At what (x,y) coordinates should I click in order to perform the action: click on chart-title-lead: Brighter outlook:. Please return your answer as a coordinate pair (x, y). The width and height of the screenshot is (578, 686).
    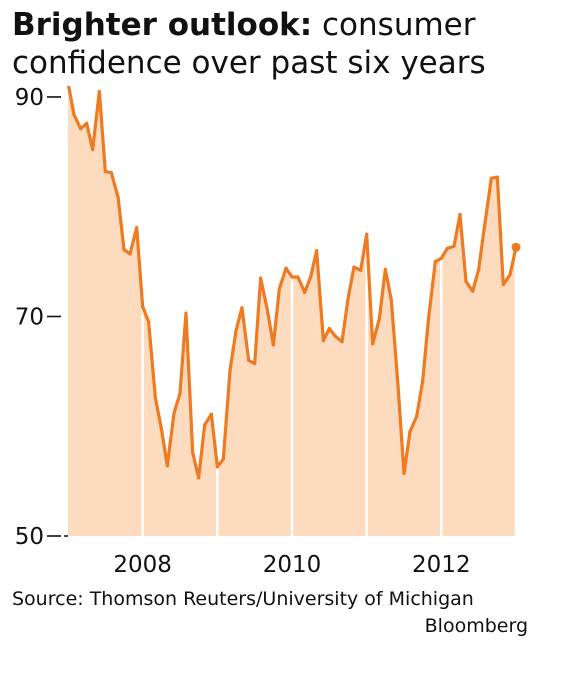
    Looking at the image, I should click on (162, 25).